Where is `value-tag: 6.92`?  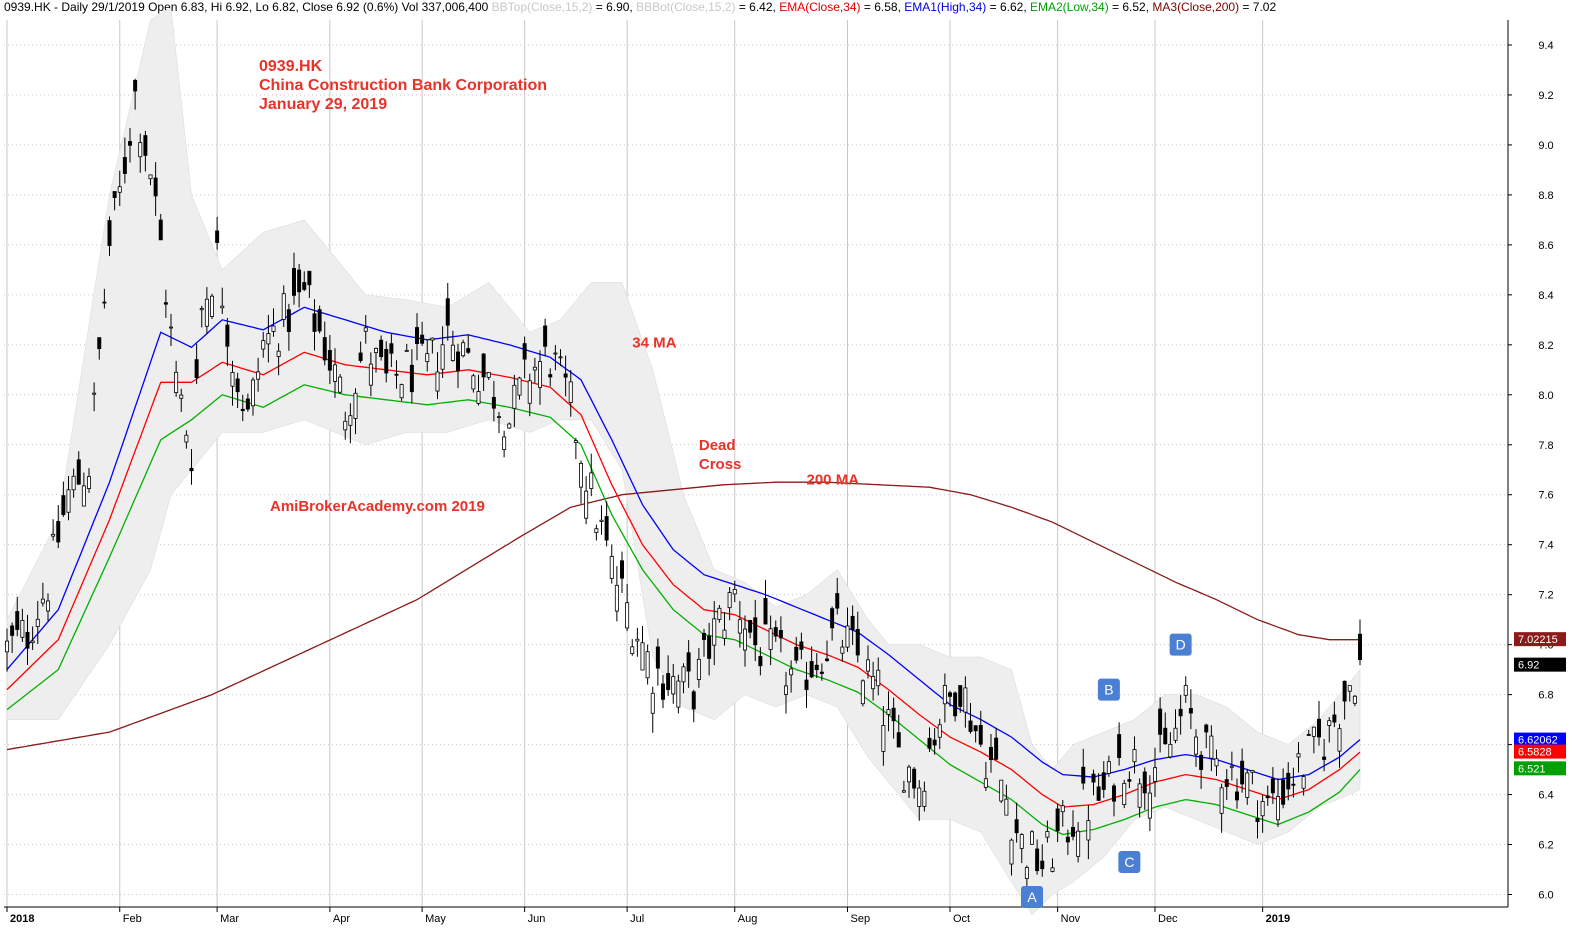 value-tag: 6.92 is located at coordinates (1540, 664).